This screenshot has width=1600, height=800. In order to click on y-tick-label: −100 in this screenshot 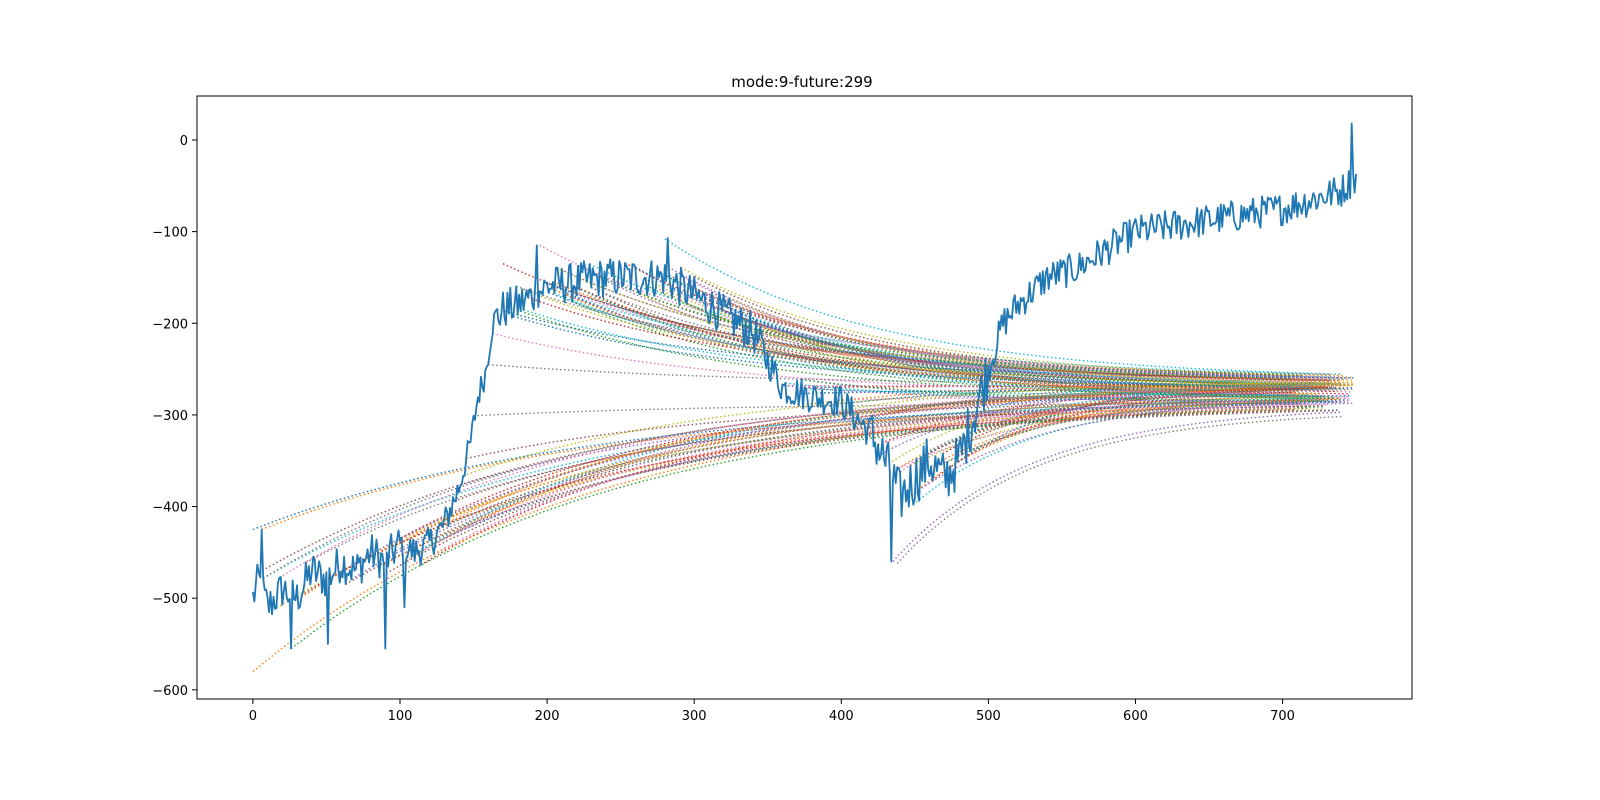, I will do `click(170, 233)`.